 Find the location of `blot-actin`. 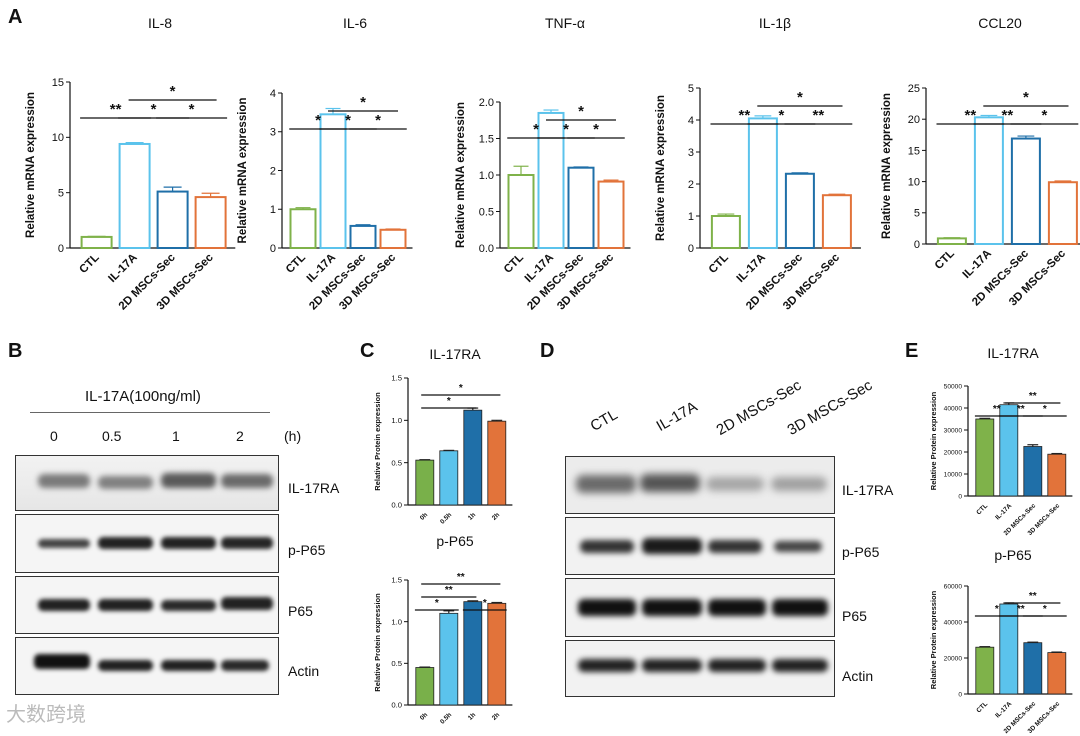

blot-actin is located at coordinates (147, 666).